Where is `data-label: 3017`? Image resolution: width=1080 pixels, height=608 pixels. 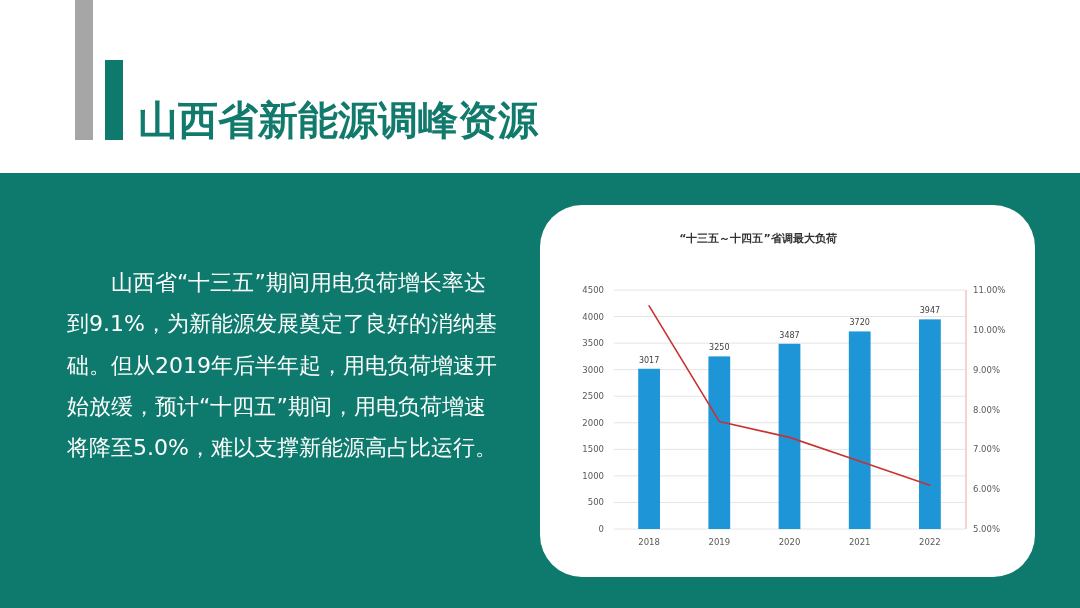 data-label: 3017 is located at coordinates (649, 360).